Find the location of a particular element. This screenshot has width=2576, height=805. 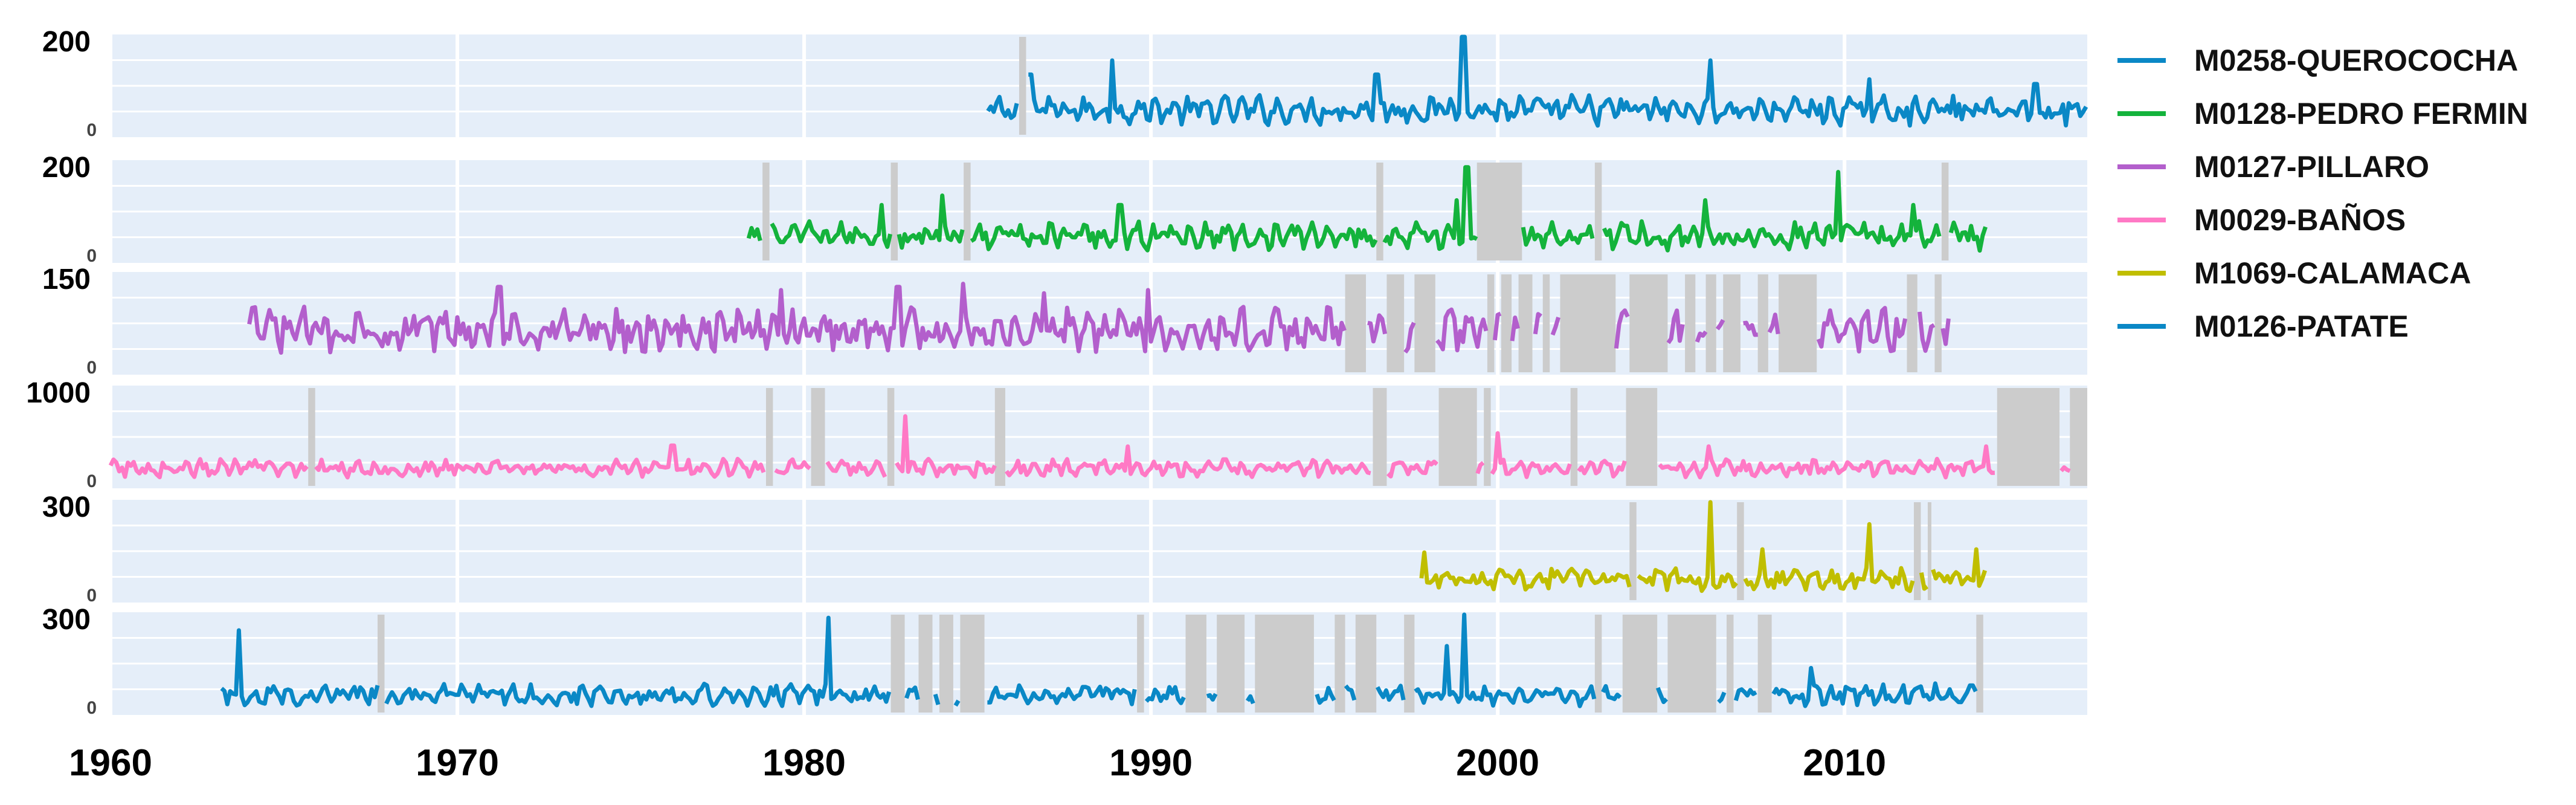

legend-label: M0258-QUEROCOCHA is located at coordinates (2356, 61).